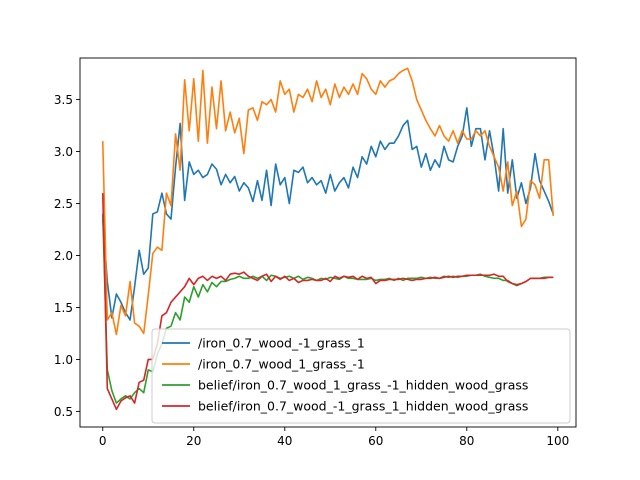 Image resolution: width=640 pixels, height=480 pixels. Describe the element at coordinates (375, 441) in the screenshot. I see `x-tick-label-3: 60` at that location.